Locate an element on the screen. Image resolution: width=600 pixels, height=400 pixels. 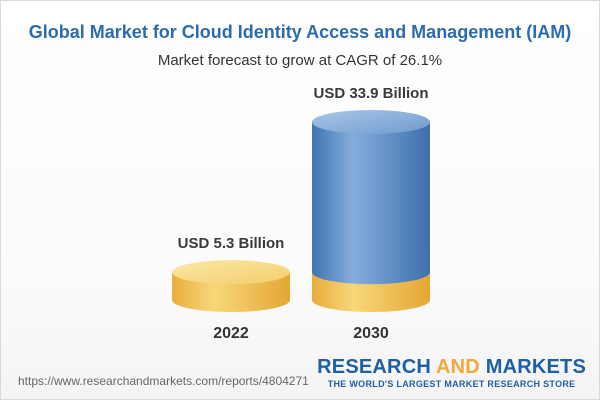
bar-2022-top is located at coordinates (231, 272).